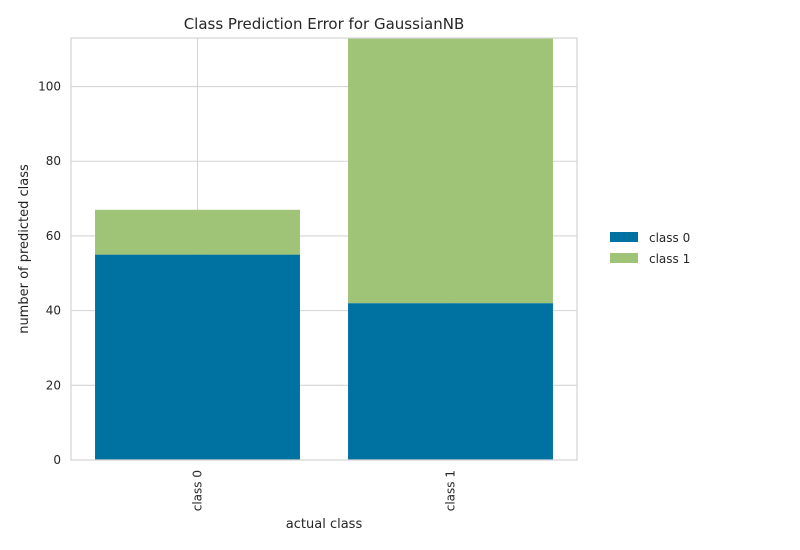 Image resolution: width=800 pixels, height=550 pixels. I want to click on x-tick-labels: class 0 class 1, so click(324, 490).